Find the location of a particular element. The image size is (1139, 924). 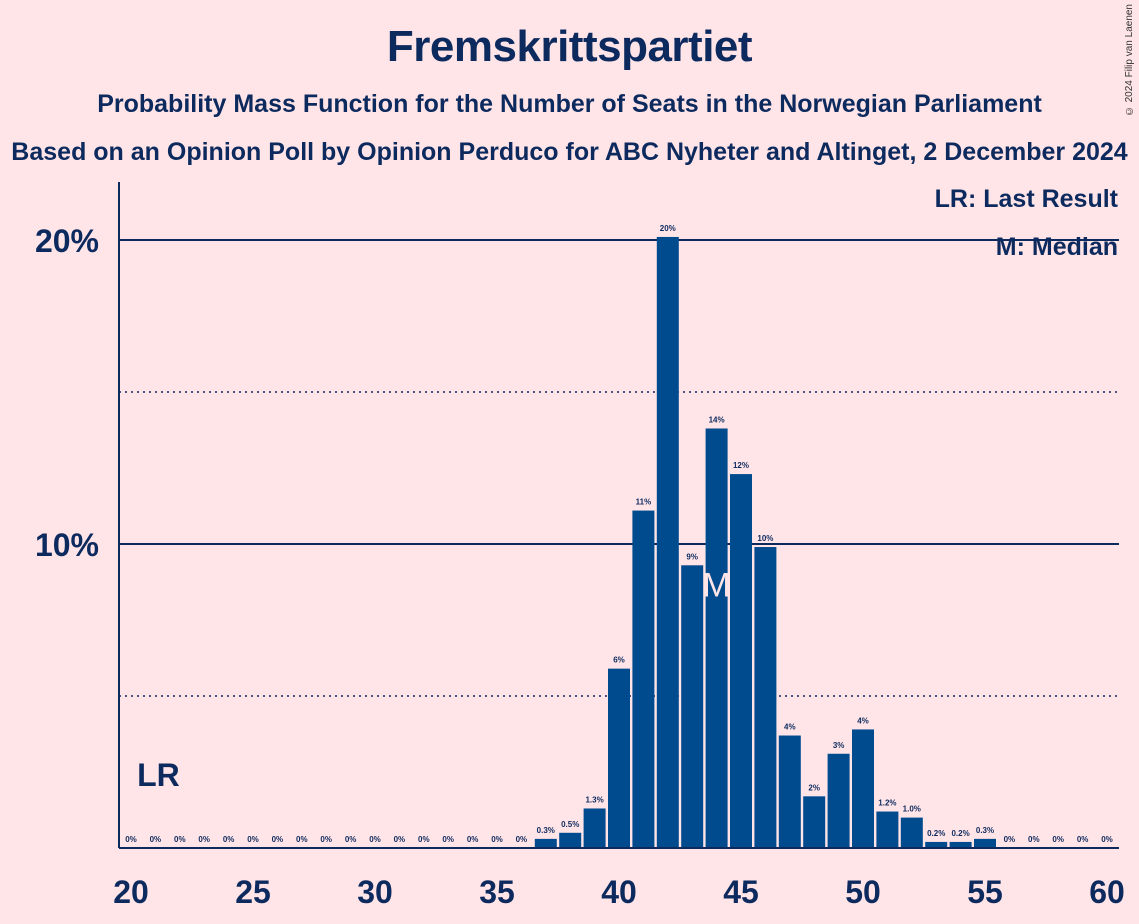

y-tick-label: 10% is located at coordinates (67, 545).